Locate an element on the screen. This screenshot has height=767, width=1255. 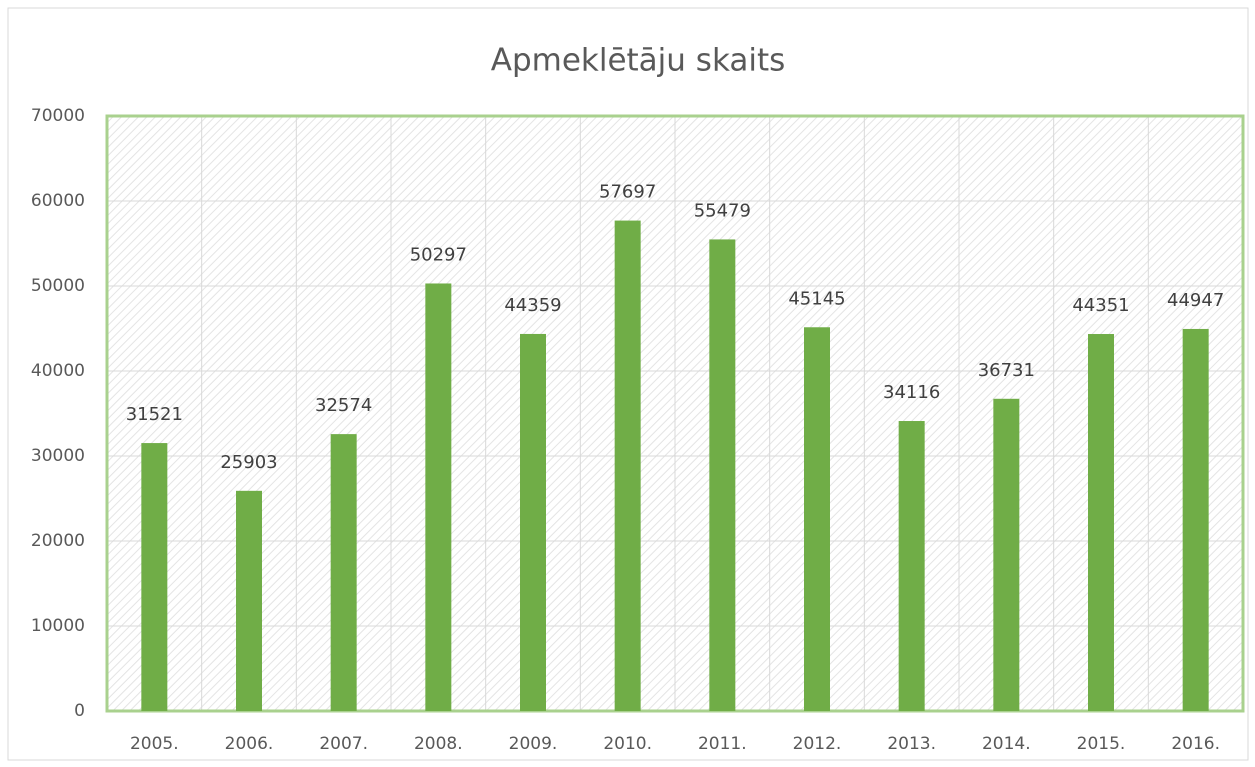
x-tick-label: 2005. is located at coordinates (154, 744).